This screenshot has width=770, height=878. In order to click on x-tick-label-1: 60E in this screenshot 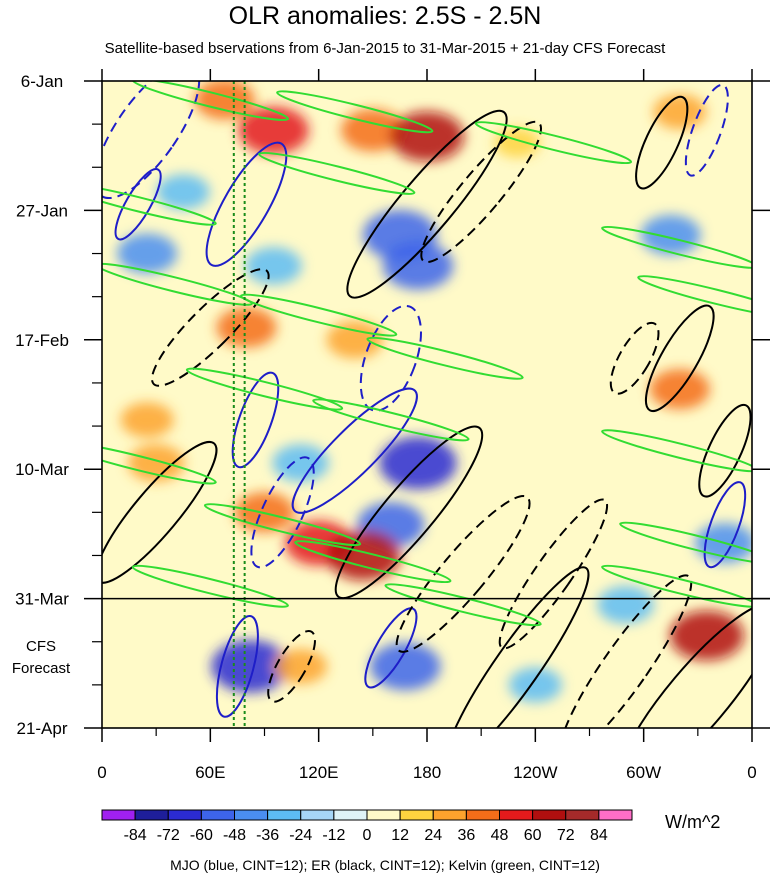, I will do `click(210, 772)`.